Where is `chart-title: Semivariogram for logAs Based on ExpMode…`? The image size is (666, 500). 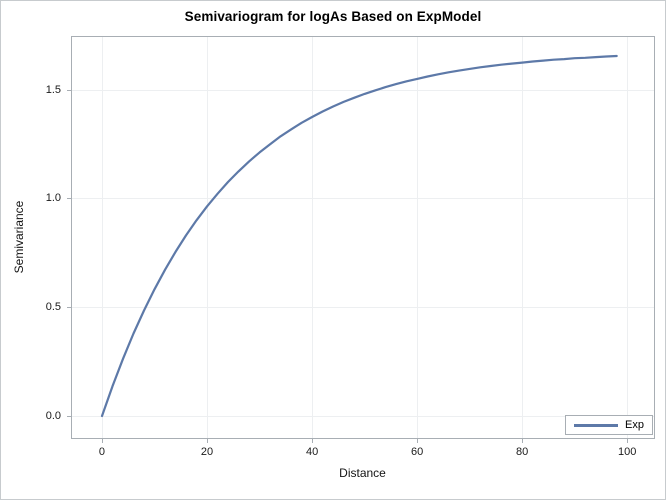
chart-title: Semivariogram for logAs Based on ExpMode… is located at coordinates (333, 16).